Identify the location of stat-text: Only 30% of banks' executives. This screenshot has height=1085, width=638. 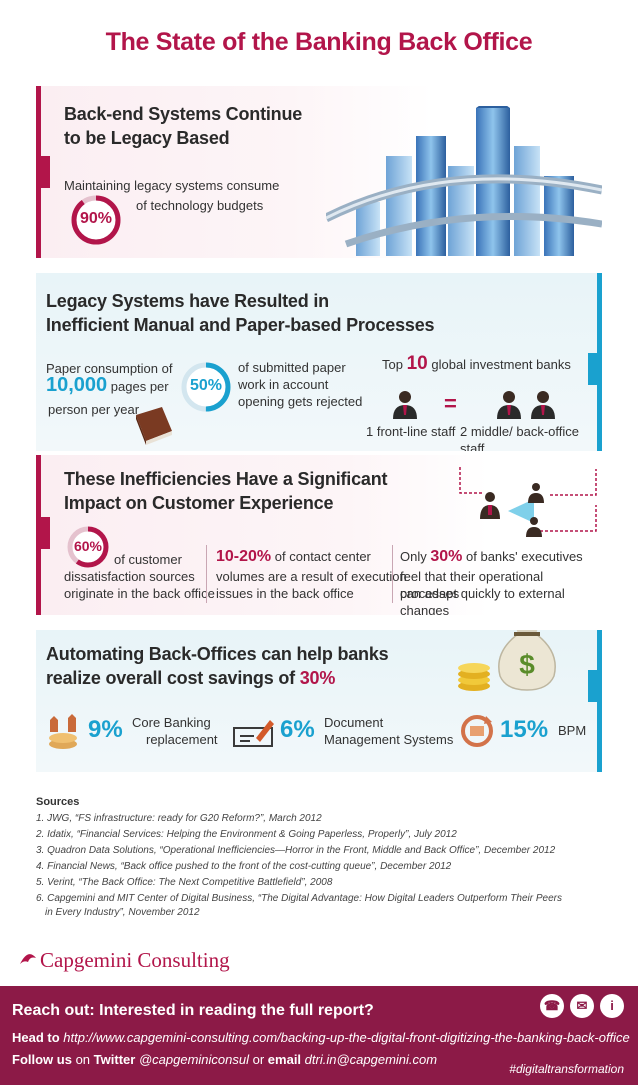
(491, 556).